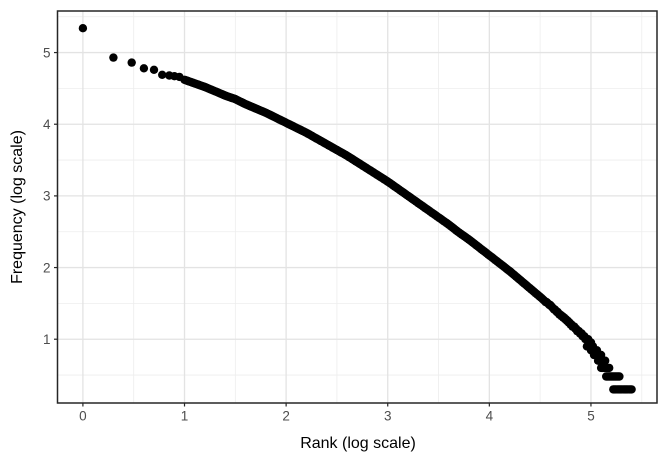 The image size is (664, 465). What do you see at coordinates (47, 196) in the screenshot?
I see `y-tick-label: 3` at bounding box center [47, 196].